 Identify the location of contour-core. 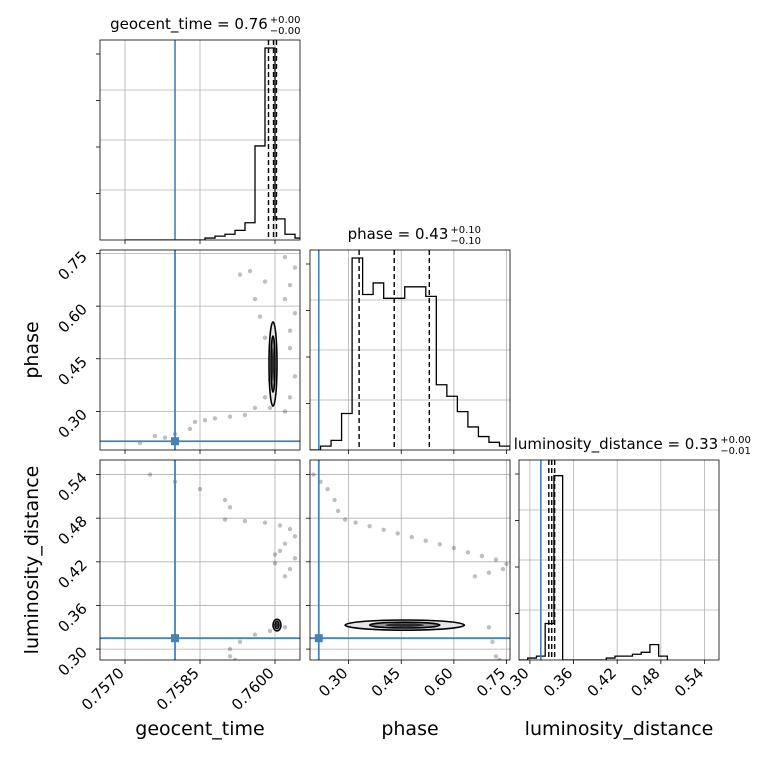
(405, 625).